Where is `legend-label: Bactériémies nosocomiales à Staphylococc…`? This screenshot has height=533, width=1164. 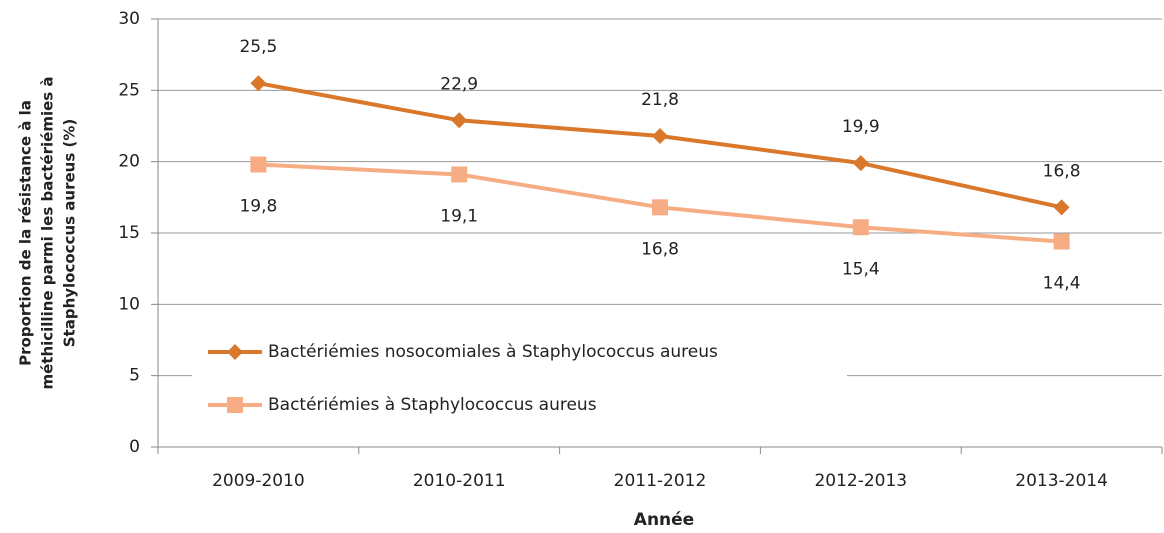 legend-label: Bactériémies nosocomiales à Staphylococc… is located at coordinates (493, 352).